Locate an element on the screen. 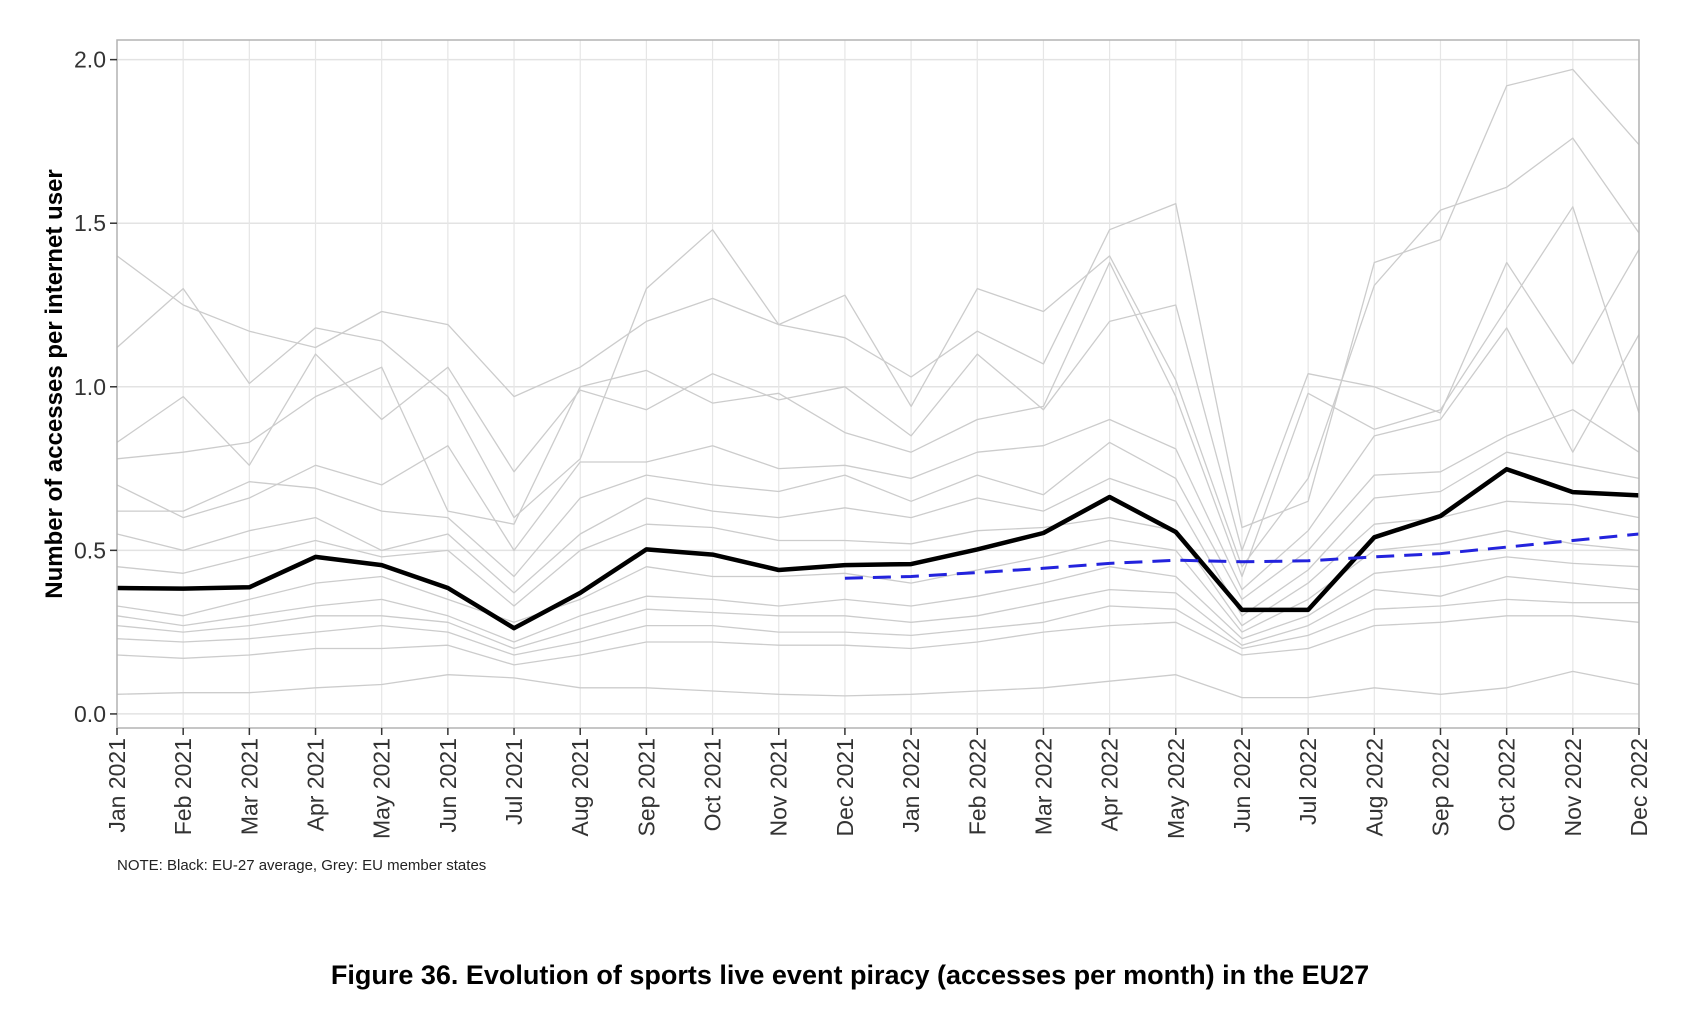 This screenshot has height=1034, width=1686. x-tick-label: May 2022 is located at coordinates (1176, 788).